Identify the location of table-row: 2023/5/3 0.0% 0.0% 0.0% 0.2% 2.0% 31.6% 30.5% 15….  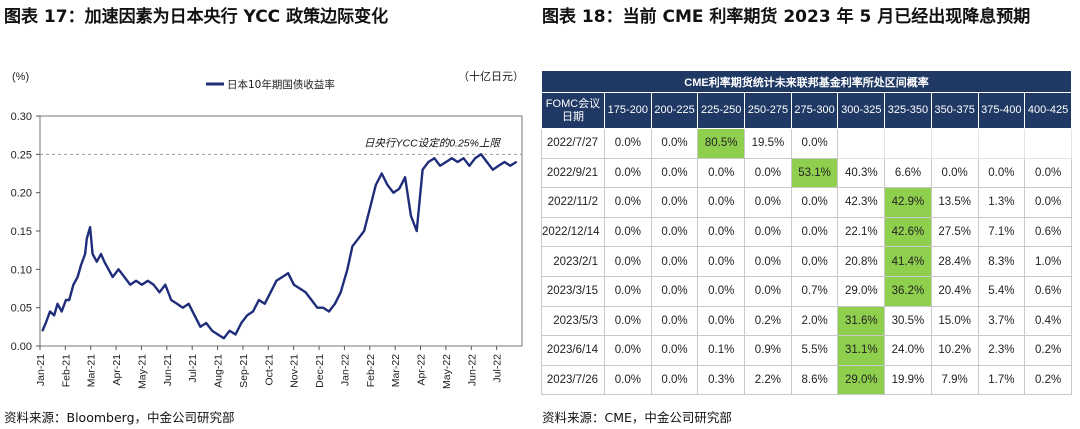
(806, 321).